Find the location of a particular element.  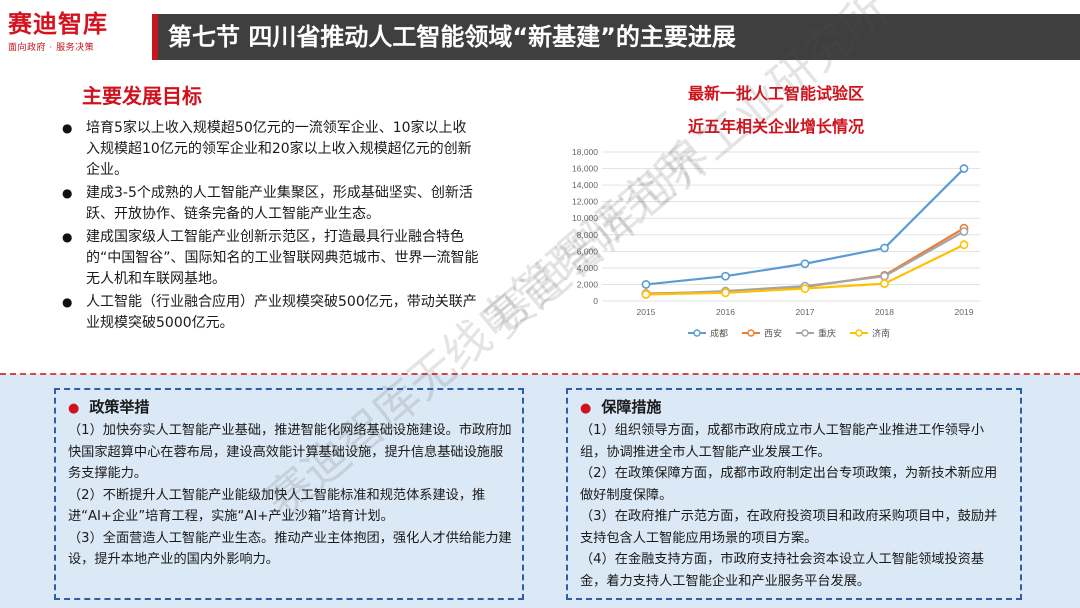

y-tick-label: 4,000 is located at coordinates (588, 268).